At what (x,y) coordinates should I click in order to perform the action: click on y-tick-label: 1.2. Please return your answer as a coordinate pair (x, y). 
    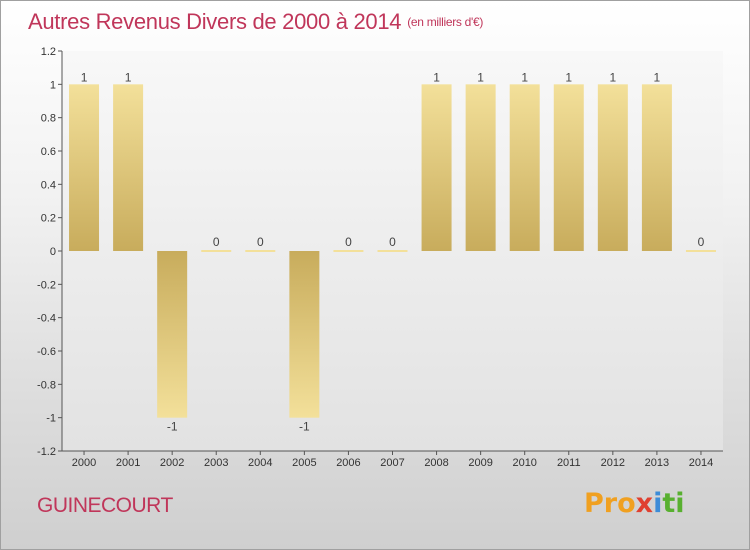
    Looking at the image, I should click on (48, 52).